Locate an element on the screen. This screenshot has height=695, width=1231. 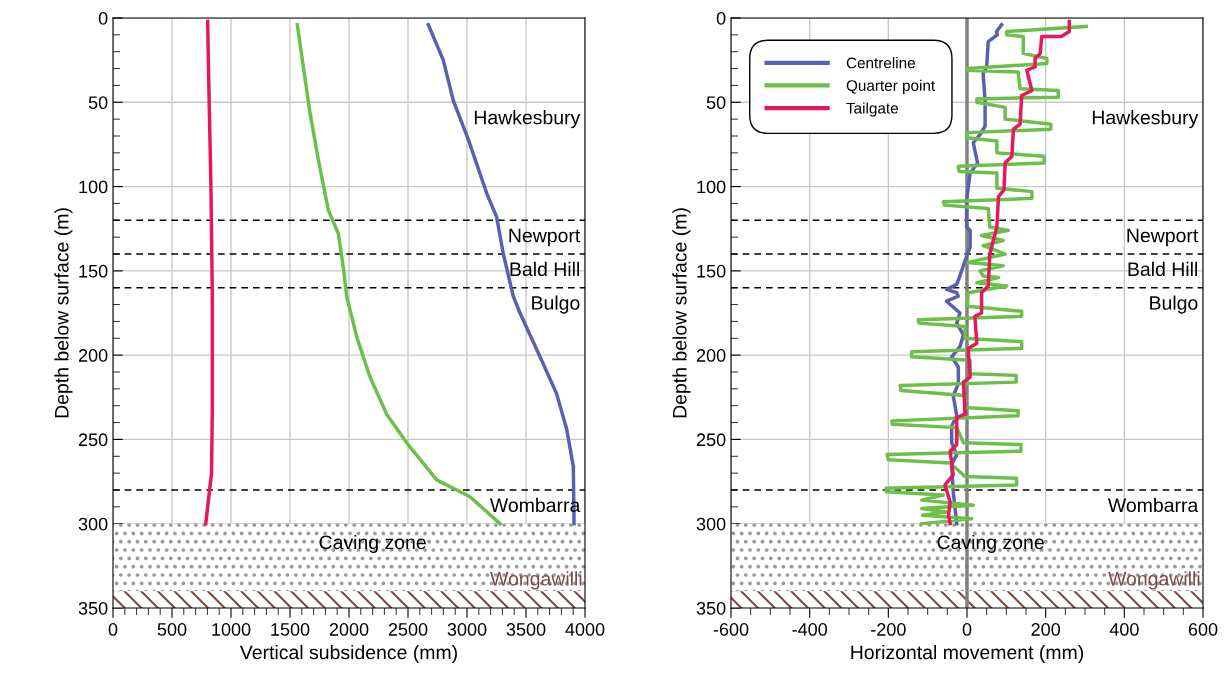
x-axis-title: Vertical subsidence (mm) is located at coordinates (348, 654).